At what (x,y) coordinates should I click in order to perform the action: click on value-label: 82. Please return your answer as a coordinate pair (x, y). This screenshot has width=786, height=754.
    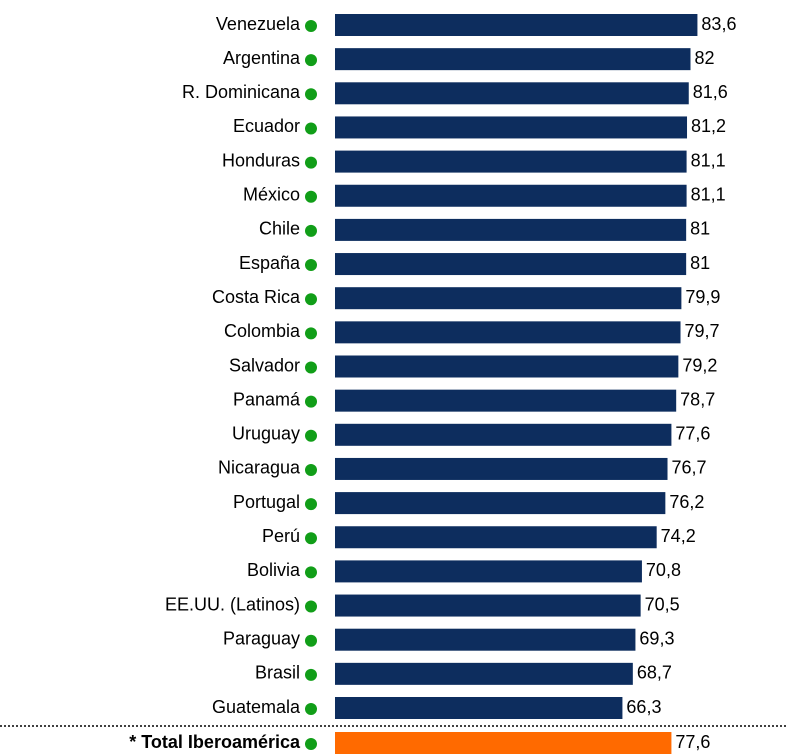
    Looking at the image, I should click on (704, 58).